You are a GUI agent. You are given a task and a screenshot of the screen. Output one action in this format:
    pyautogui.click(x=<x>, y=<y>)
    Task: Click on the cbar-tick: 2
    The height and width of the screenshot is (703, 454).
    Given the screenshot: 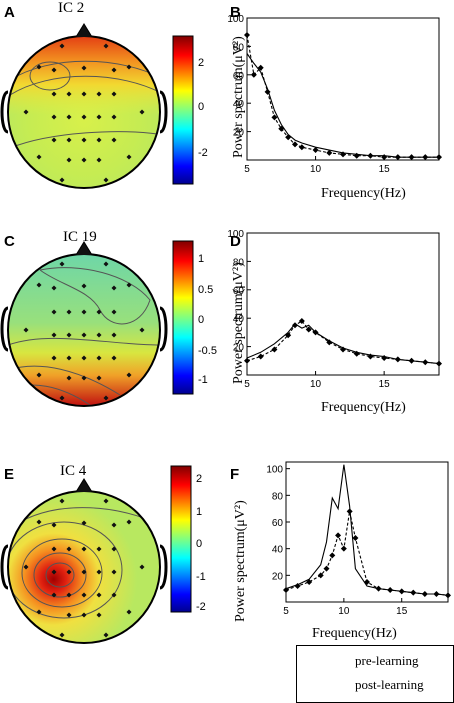 What is the action you would take?
    pyautogui.click(x=201, y=63)
    